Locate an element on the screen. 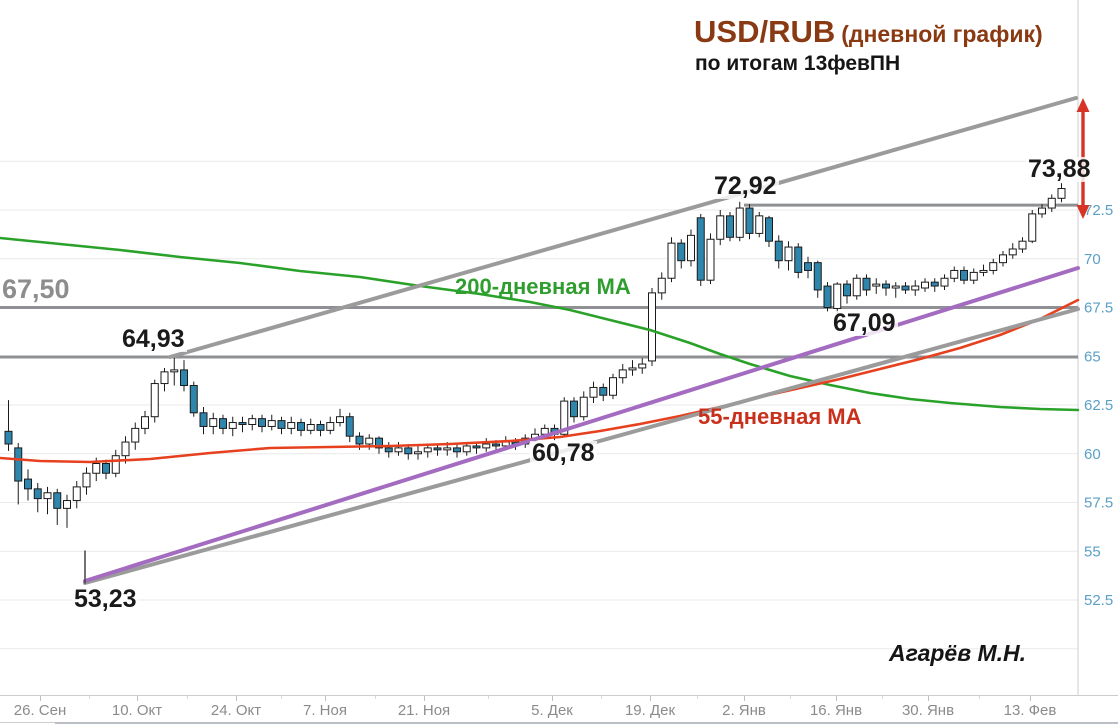 The image size is (1118, 724). y-axis-label: 67.5 is located at coordinates (1098, 308).